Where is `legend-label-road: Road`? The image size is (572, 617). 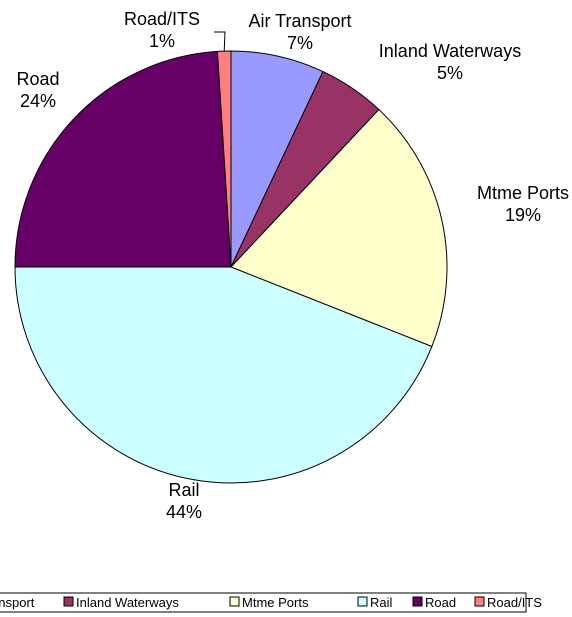 legend-label-road: Road is located at coordinates (440, 602).